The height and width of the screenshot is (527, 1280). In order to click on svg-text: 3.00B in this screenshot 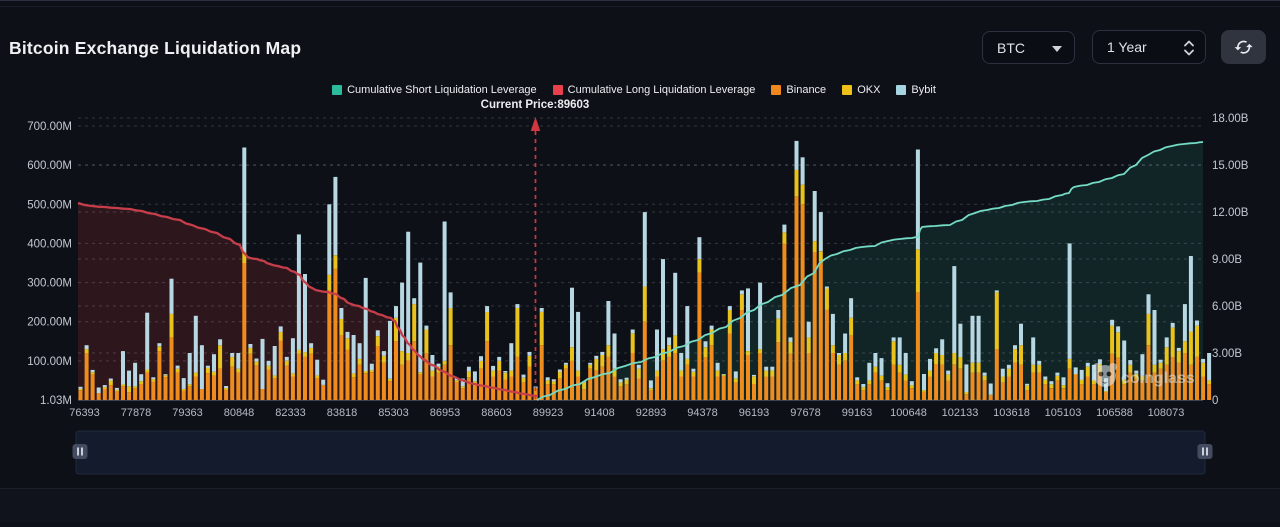, I will do `click(1227, 354)`.